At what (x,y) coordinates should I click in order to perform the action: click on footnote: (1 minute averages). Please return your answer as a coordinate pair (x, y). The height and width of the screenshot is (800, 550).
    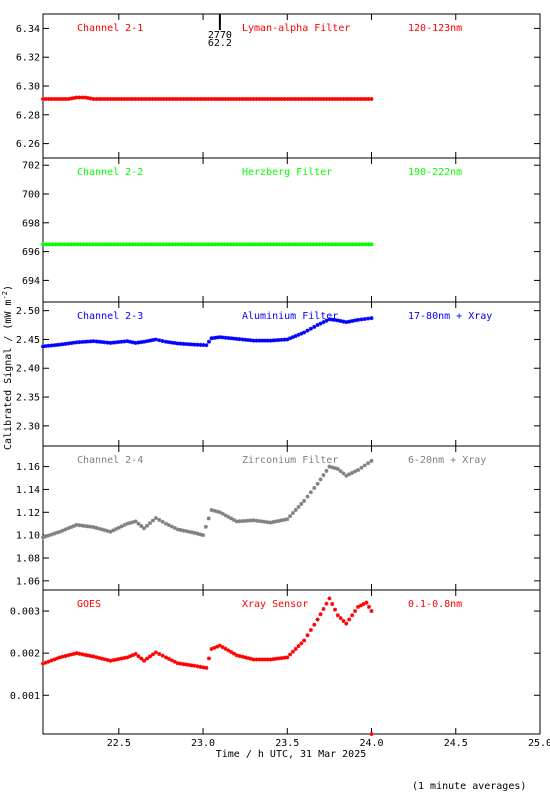
    Looking at the image, I should click on (469, 786).